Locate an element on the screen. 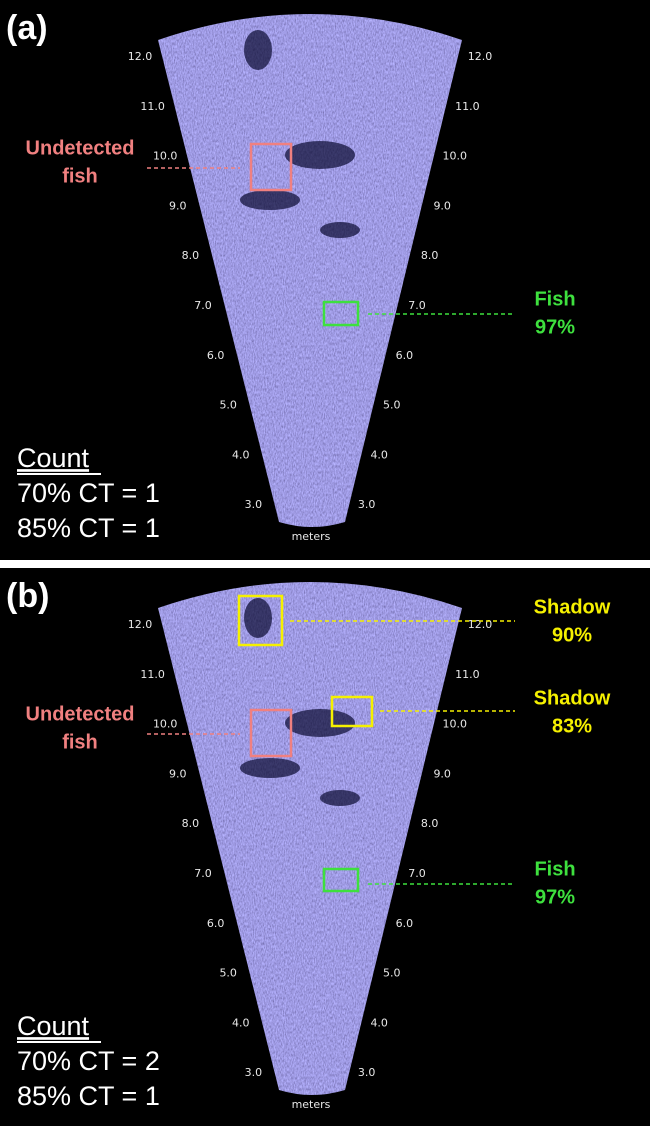 Image resolution: width=650 pixels, height=1126 pixels. panel-label: (b) is located at coordinates (27, 596).